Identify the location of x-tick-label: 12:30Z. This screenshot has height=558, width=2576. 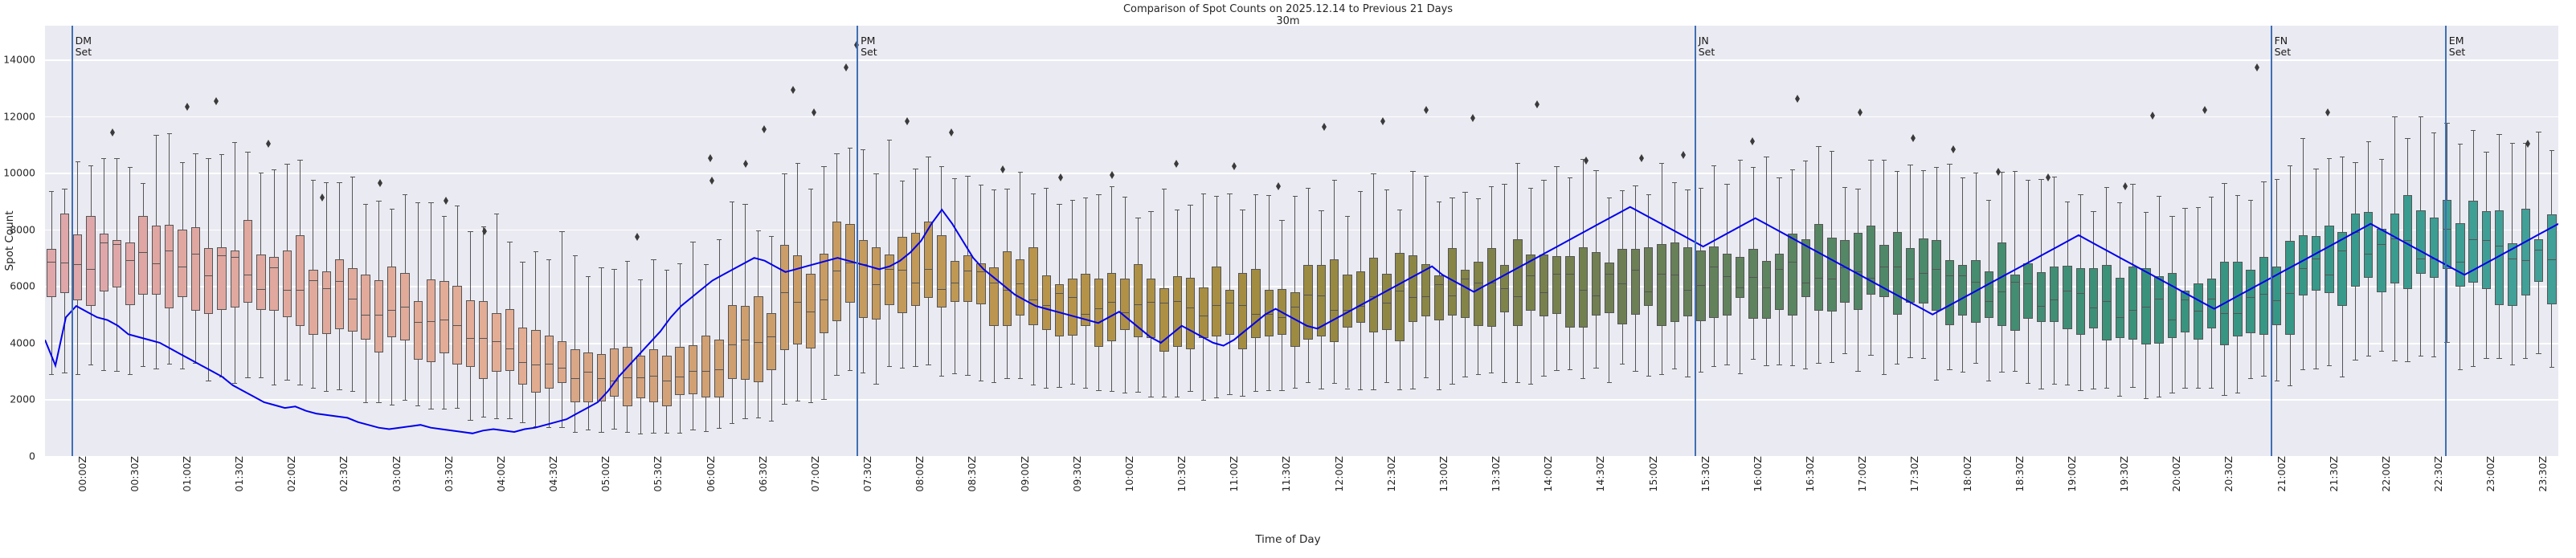
(1390, 474).